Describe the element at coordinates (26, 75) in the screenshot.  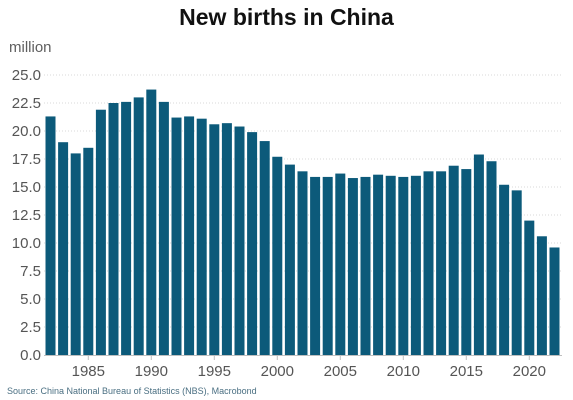
I see `y-tick-label: 25.0` at that location.